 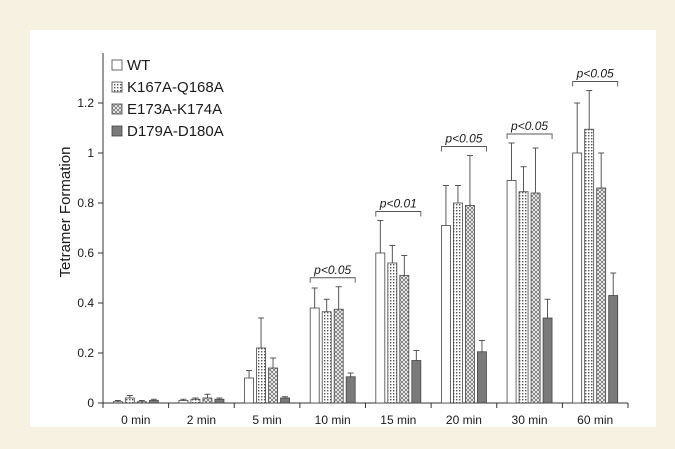 What do you see at coordinates (85, 203) in the screenshot?
I see `y-tick-label: 0.8` at bounding box center [85, 203].